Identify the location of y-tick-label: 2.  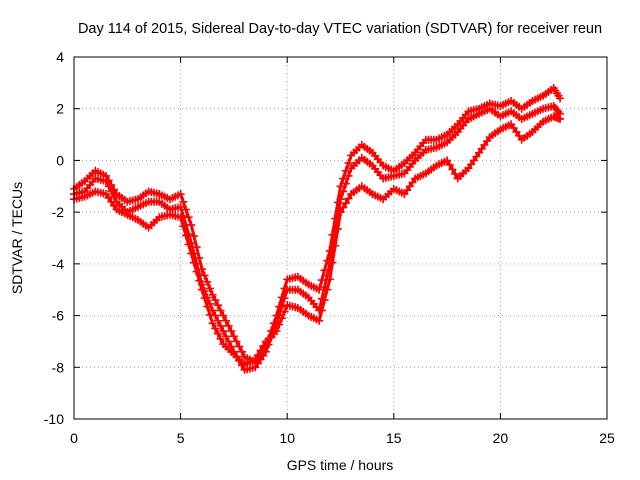
(60, 109).